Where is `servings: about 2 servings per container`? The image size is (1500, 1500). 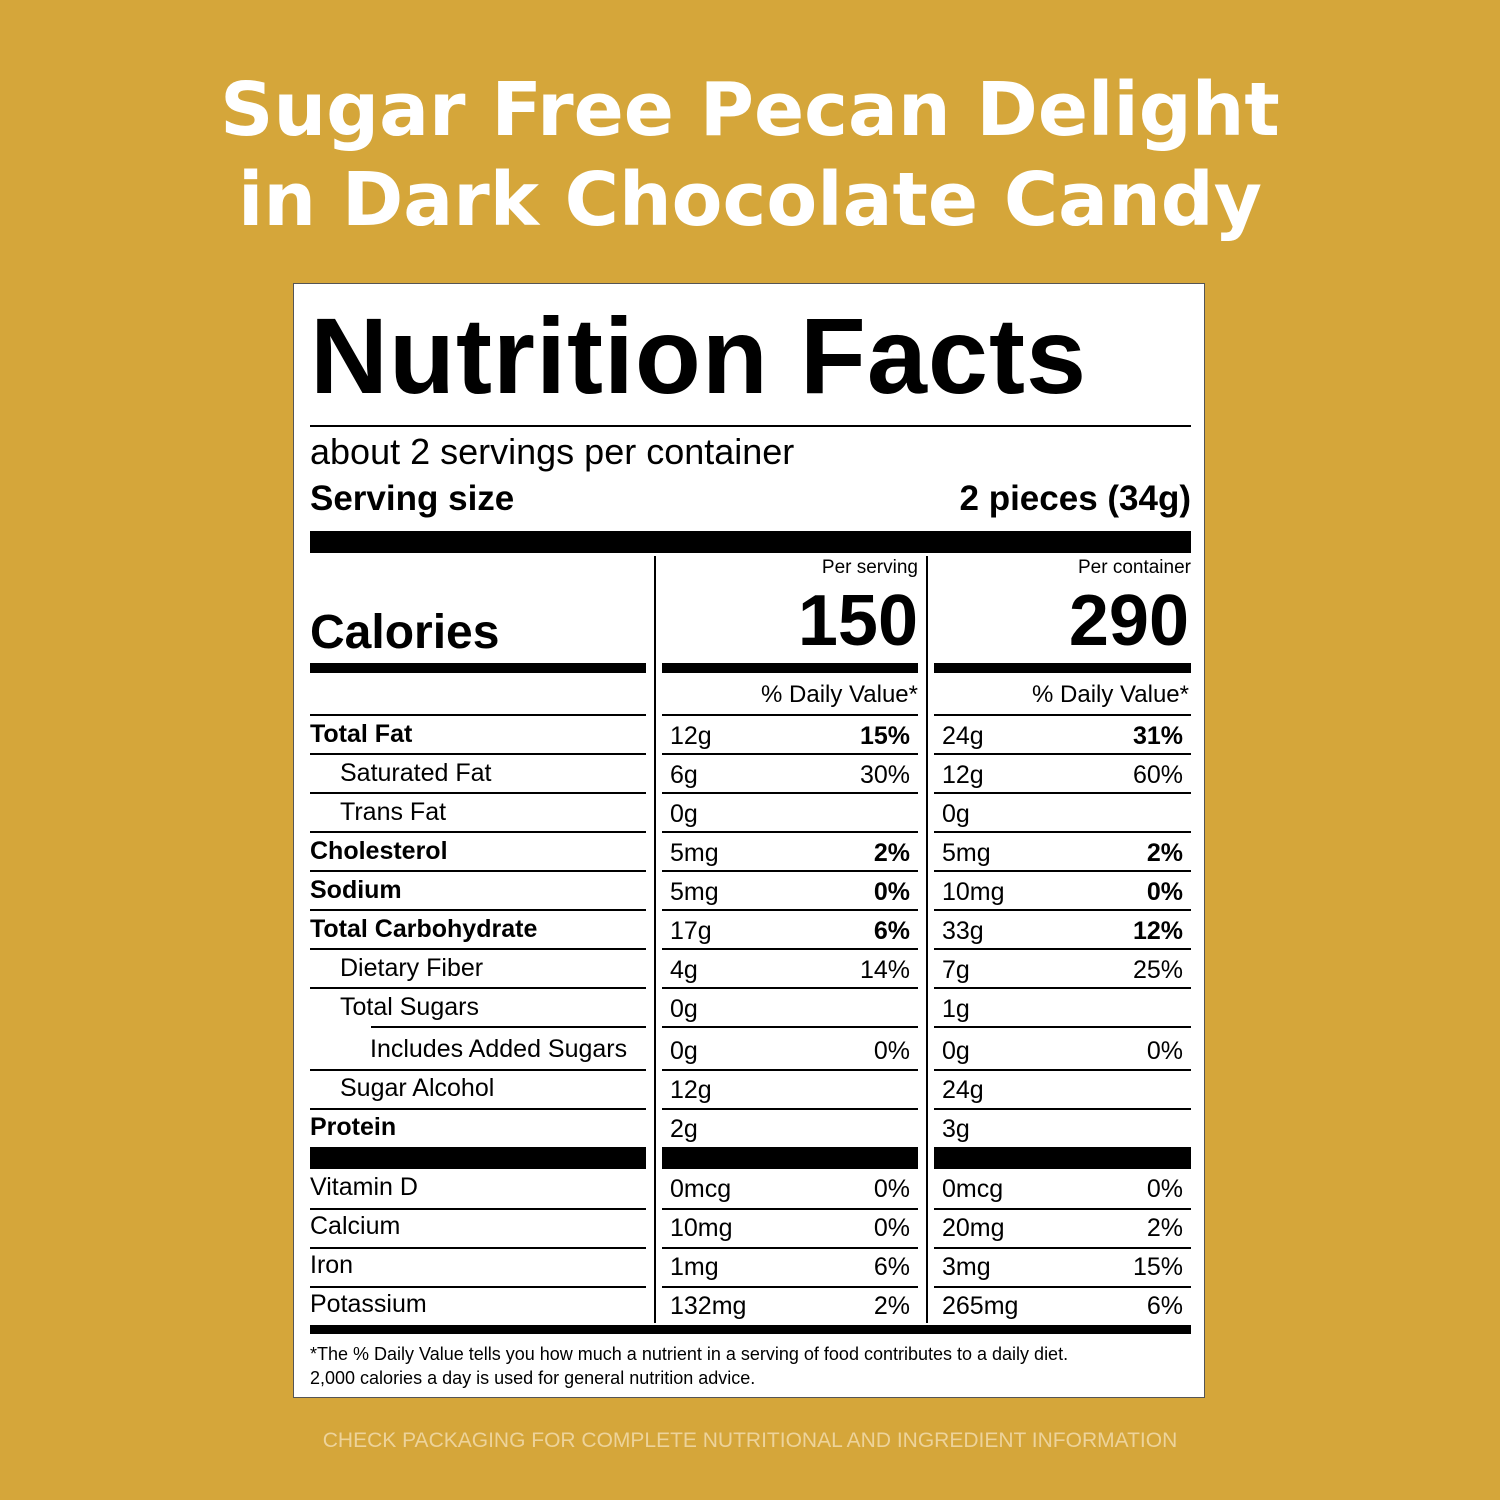 servings: about 2 servings per container is located at coordinates (552, 451).